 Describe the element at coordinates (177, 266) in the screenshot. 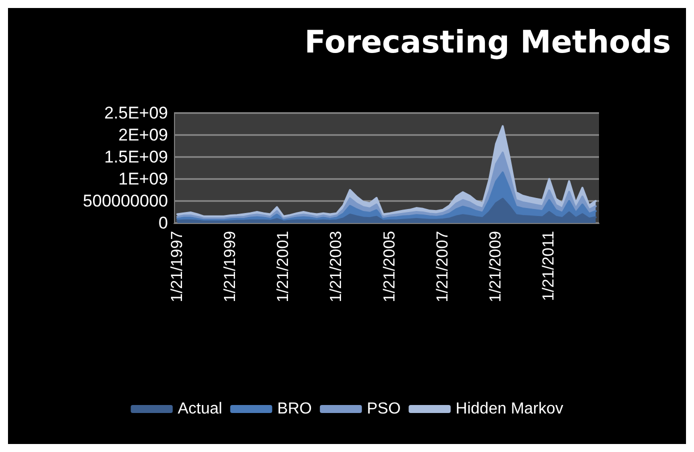

I see `x-tick-label: 1/21/1997` at that location.